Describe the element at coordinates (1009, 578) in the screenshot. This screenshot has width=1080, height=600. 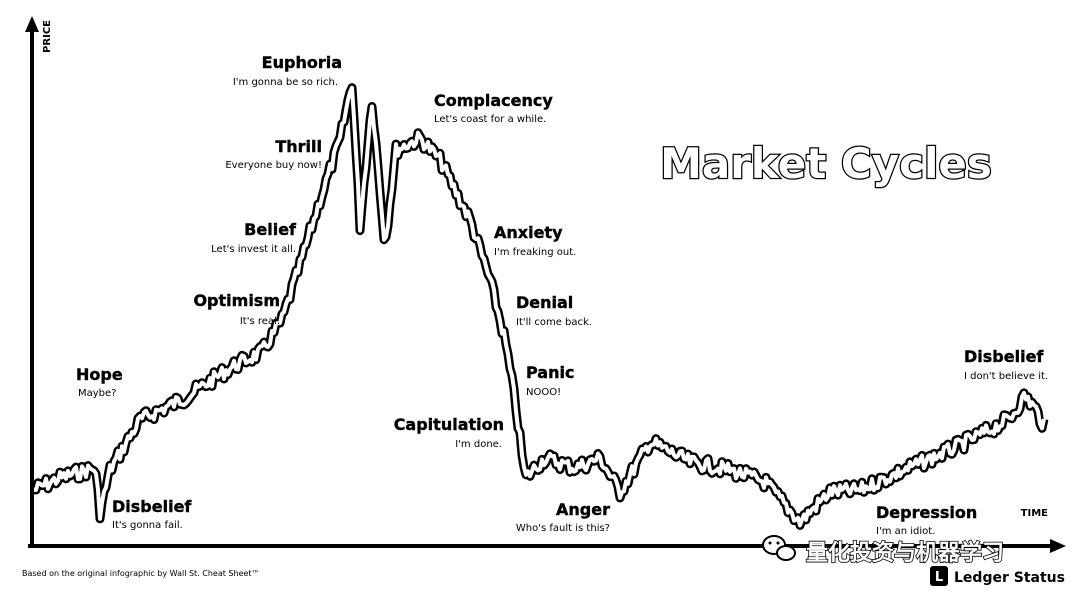
I see `brand-name: Ledger Status` at that location.